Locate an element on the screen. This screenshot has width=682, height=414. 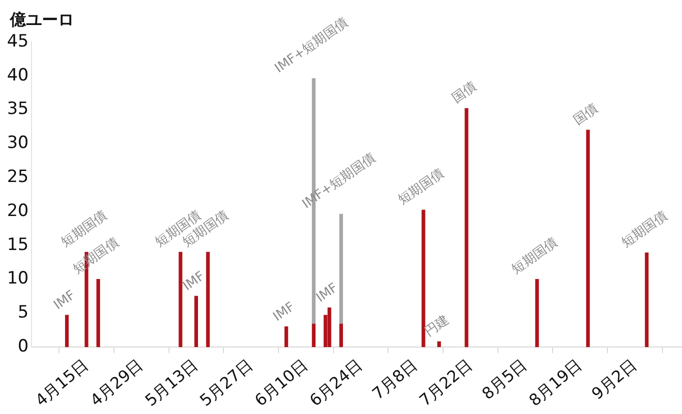
y-tick-label: 10 is located at coordinates (17, 278).